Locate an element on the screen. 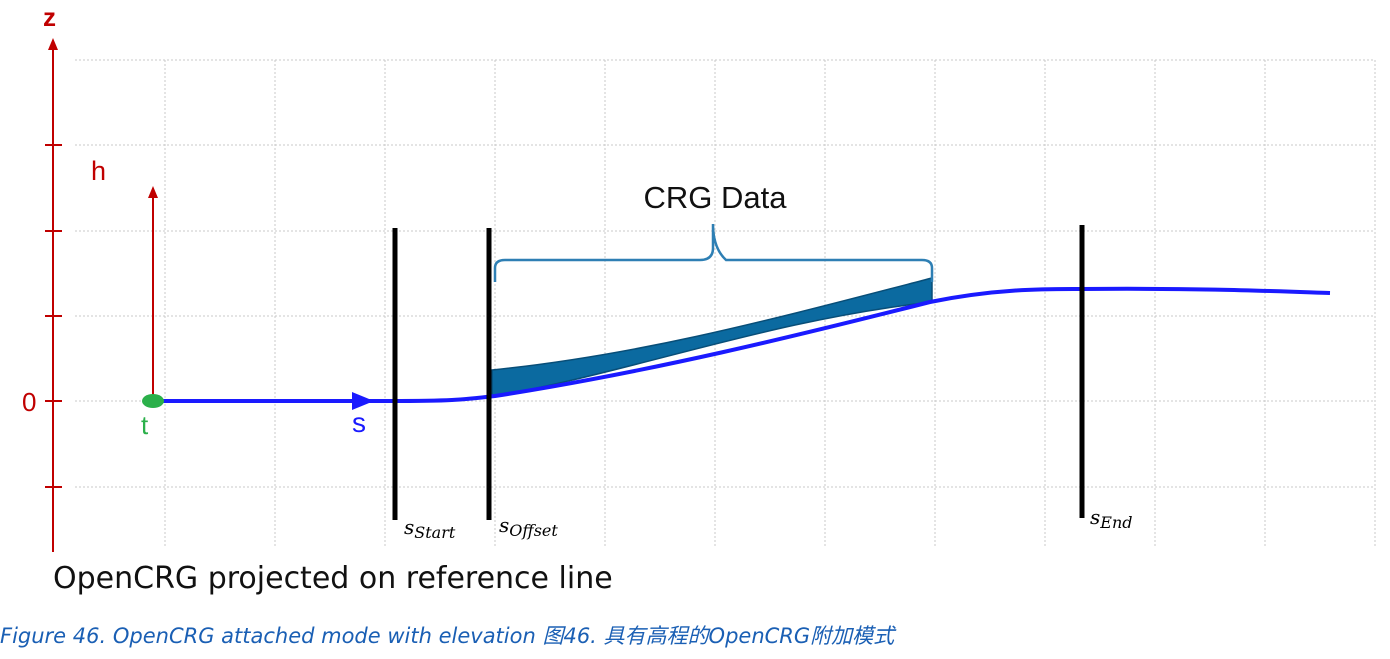 The width and height of the screenshot is (1390, 659). s-direction-arrow is located at coordinates (363, 401).